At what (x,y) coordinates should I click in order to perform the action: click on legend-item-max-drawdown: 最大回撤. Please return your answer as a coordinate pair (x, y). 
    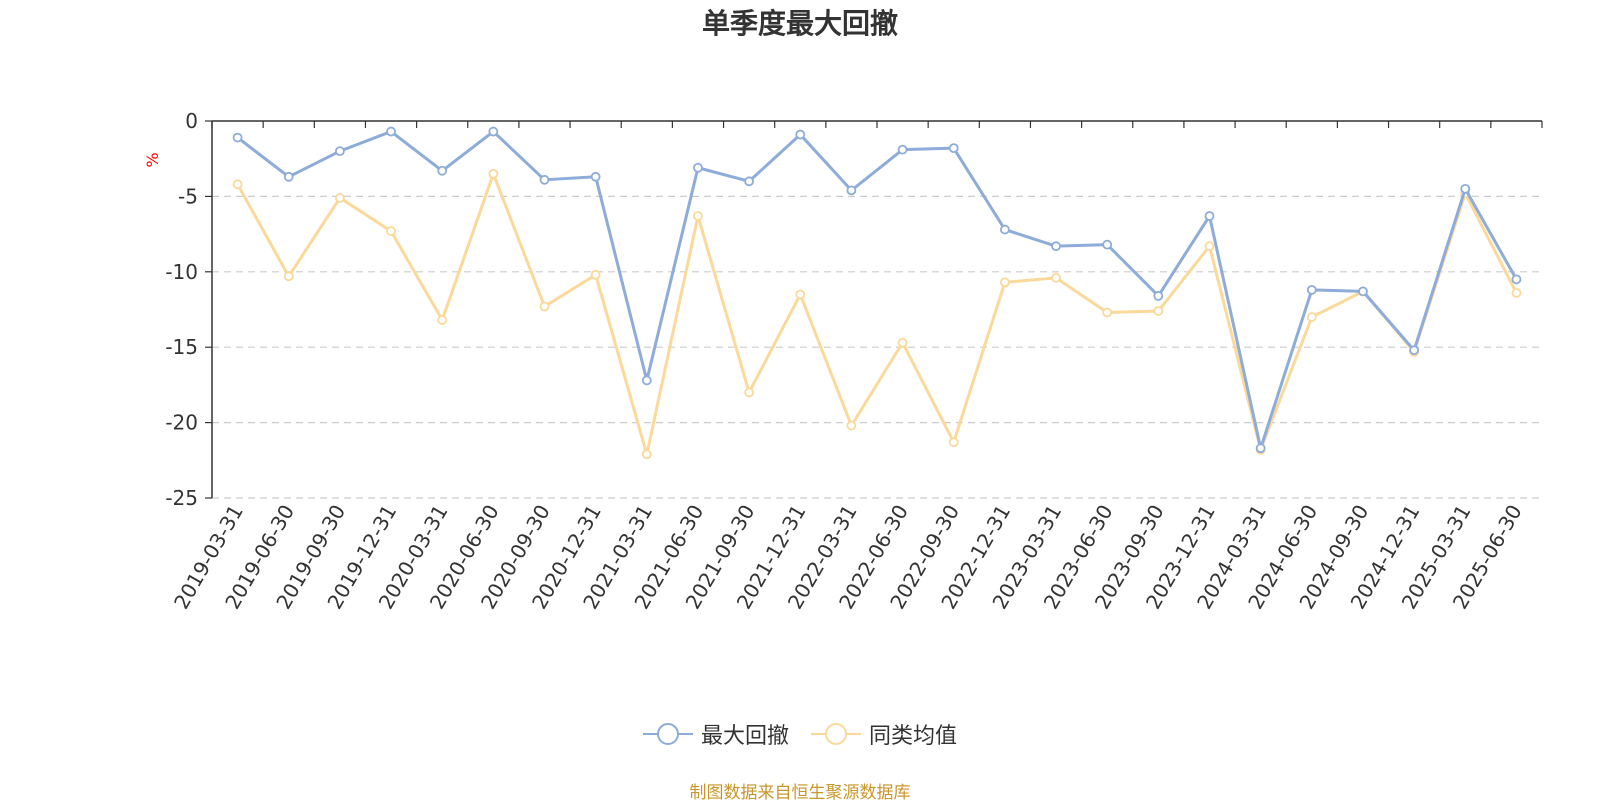
    Looking at the image, I should click on (715, 734).